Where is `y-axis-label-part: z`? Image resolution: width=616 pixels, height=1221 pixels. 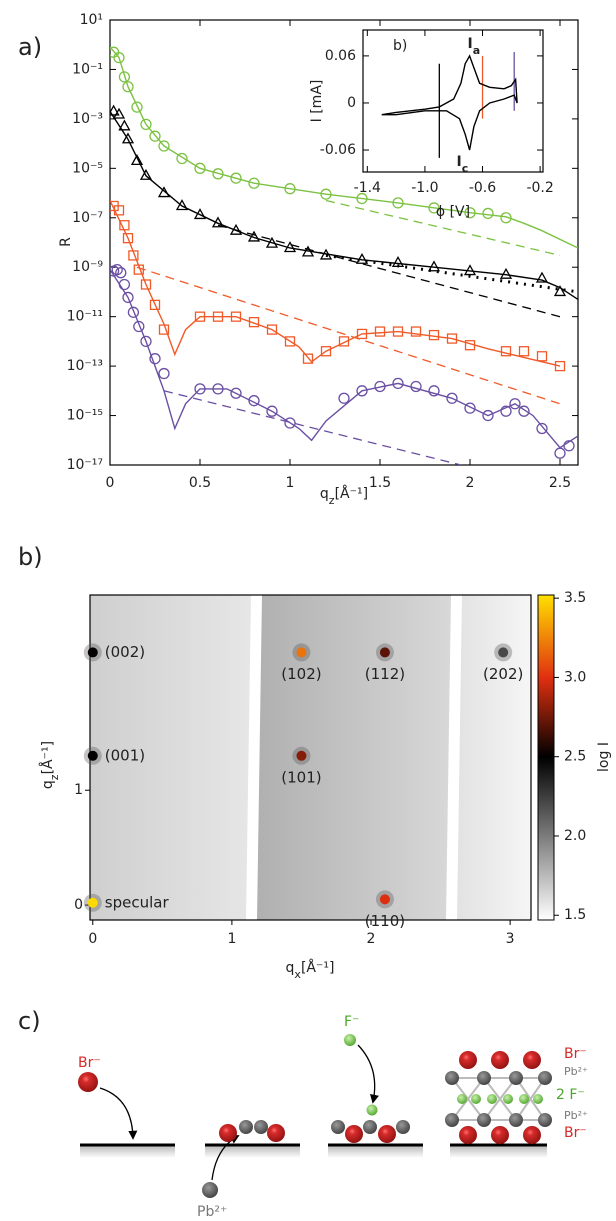
y-axis-label-part: z is located at coordinates (54, 777).